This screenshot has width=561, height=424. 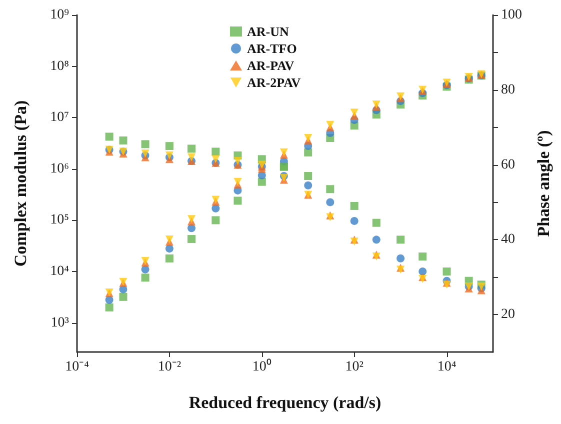 I want to click on y-tick-label: 10⁴, so click(x=60, y=272).